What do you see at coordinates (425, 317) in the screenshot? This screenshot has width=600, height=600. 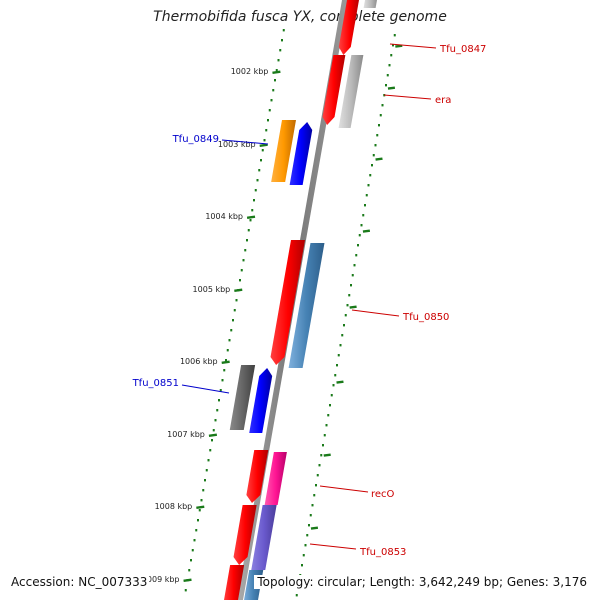 I see `gene-label-tfu_0850: Tfu_0850` at bounding box center [425, 317].